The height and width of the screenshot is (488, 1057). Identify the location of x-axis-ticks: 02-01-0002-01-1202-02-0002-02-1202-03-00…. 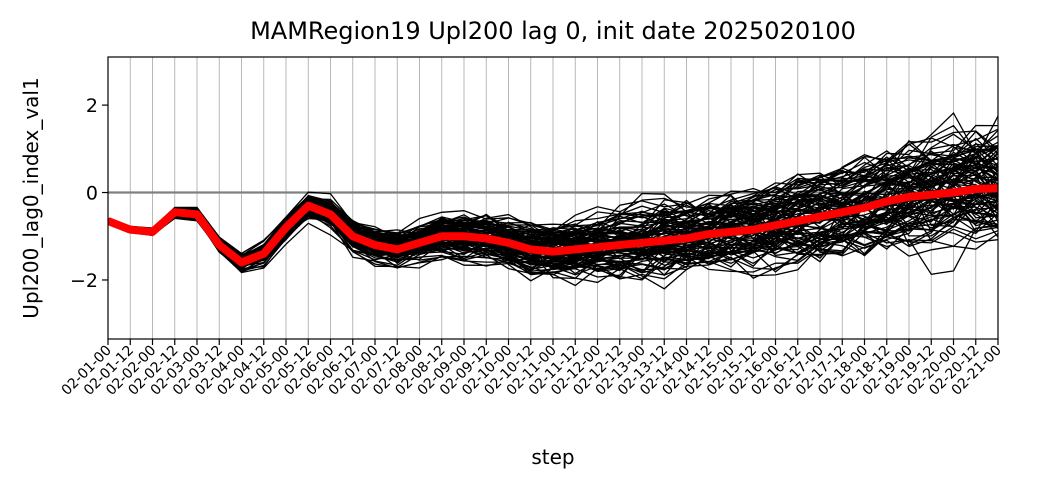
(532, 369).